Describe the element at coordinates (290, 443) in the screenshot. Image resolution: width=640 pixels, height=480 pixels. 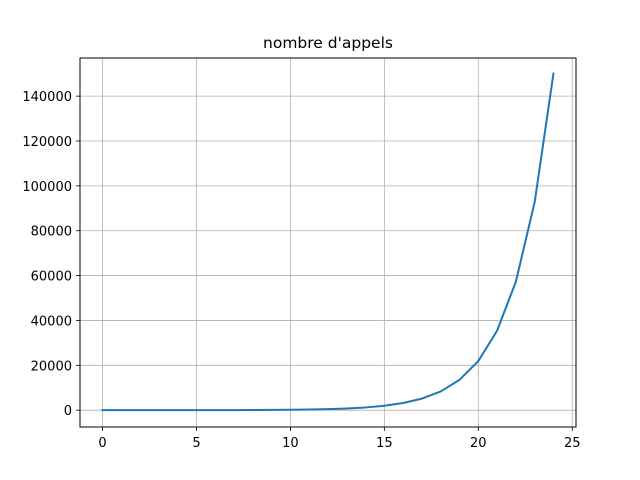
I see `x-tick-label: 10` at that location.